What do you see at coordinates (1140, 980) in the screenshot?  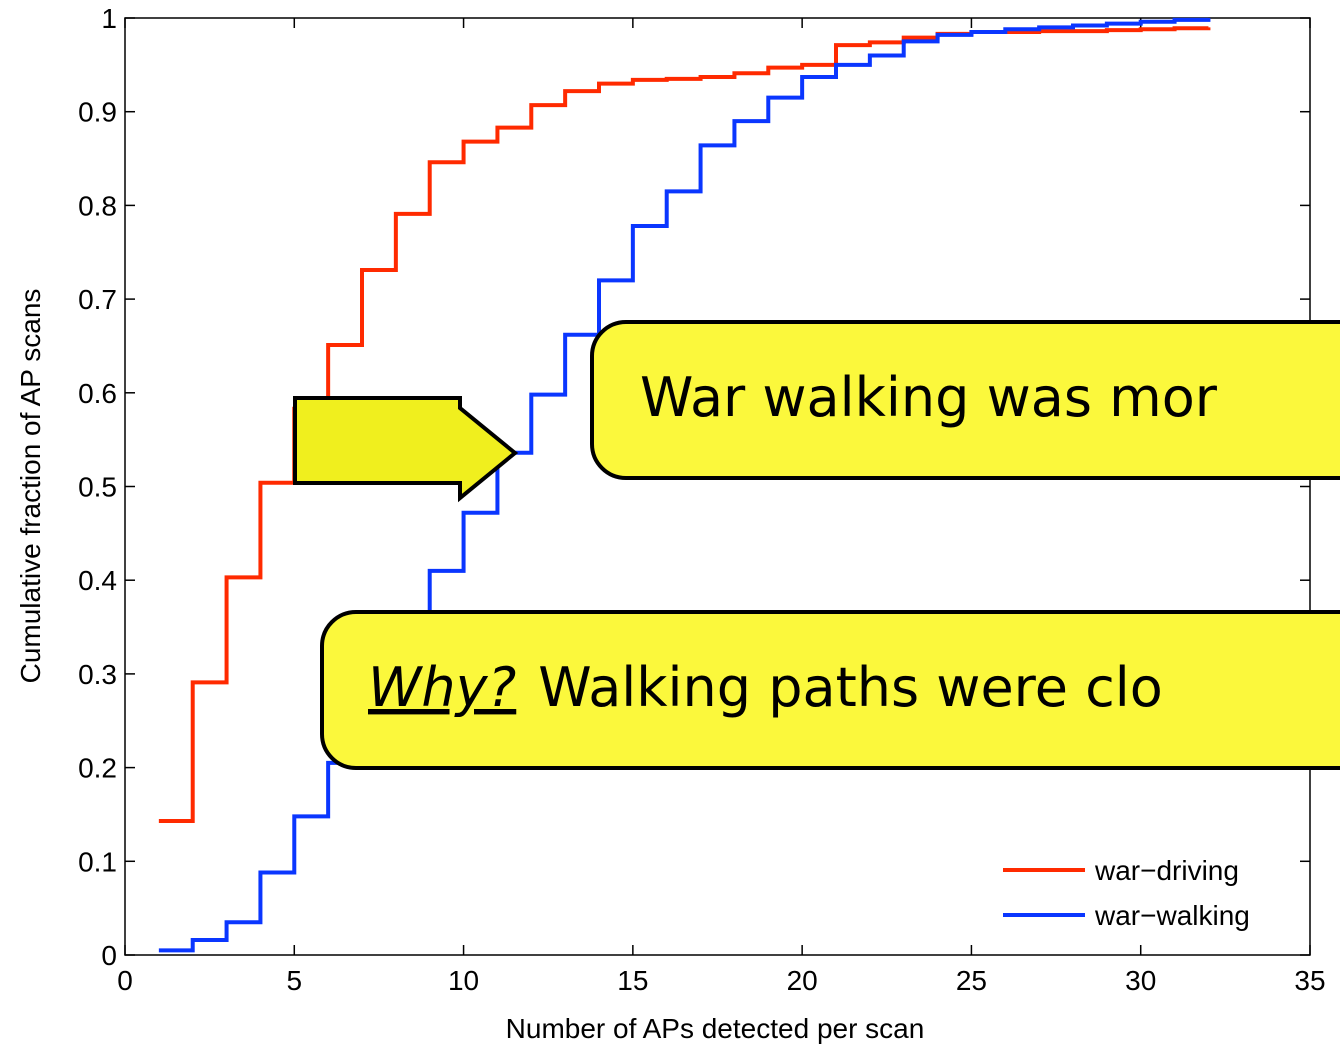 I see `x-tick-label: 30` at bounding box center [1140, 980].